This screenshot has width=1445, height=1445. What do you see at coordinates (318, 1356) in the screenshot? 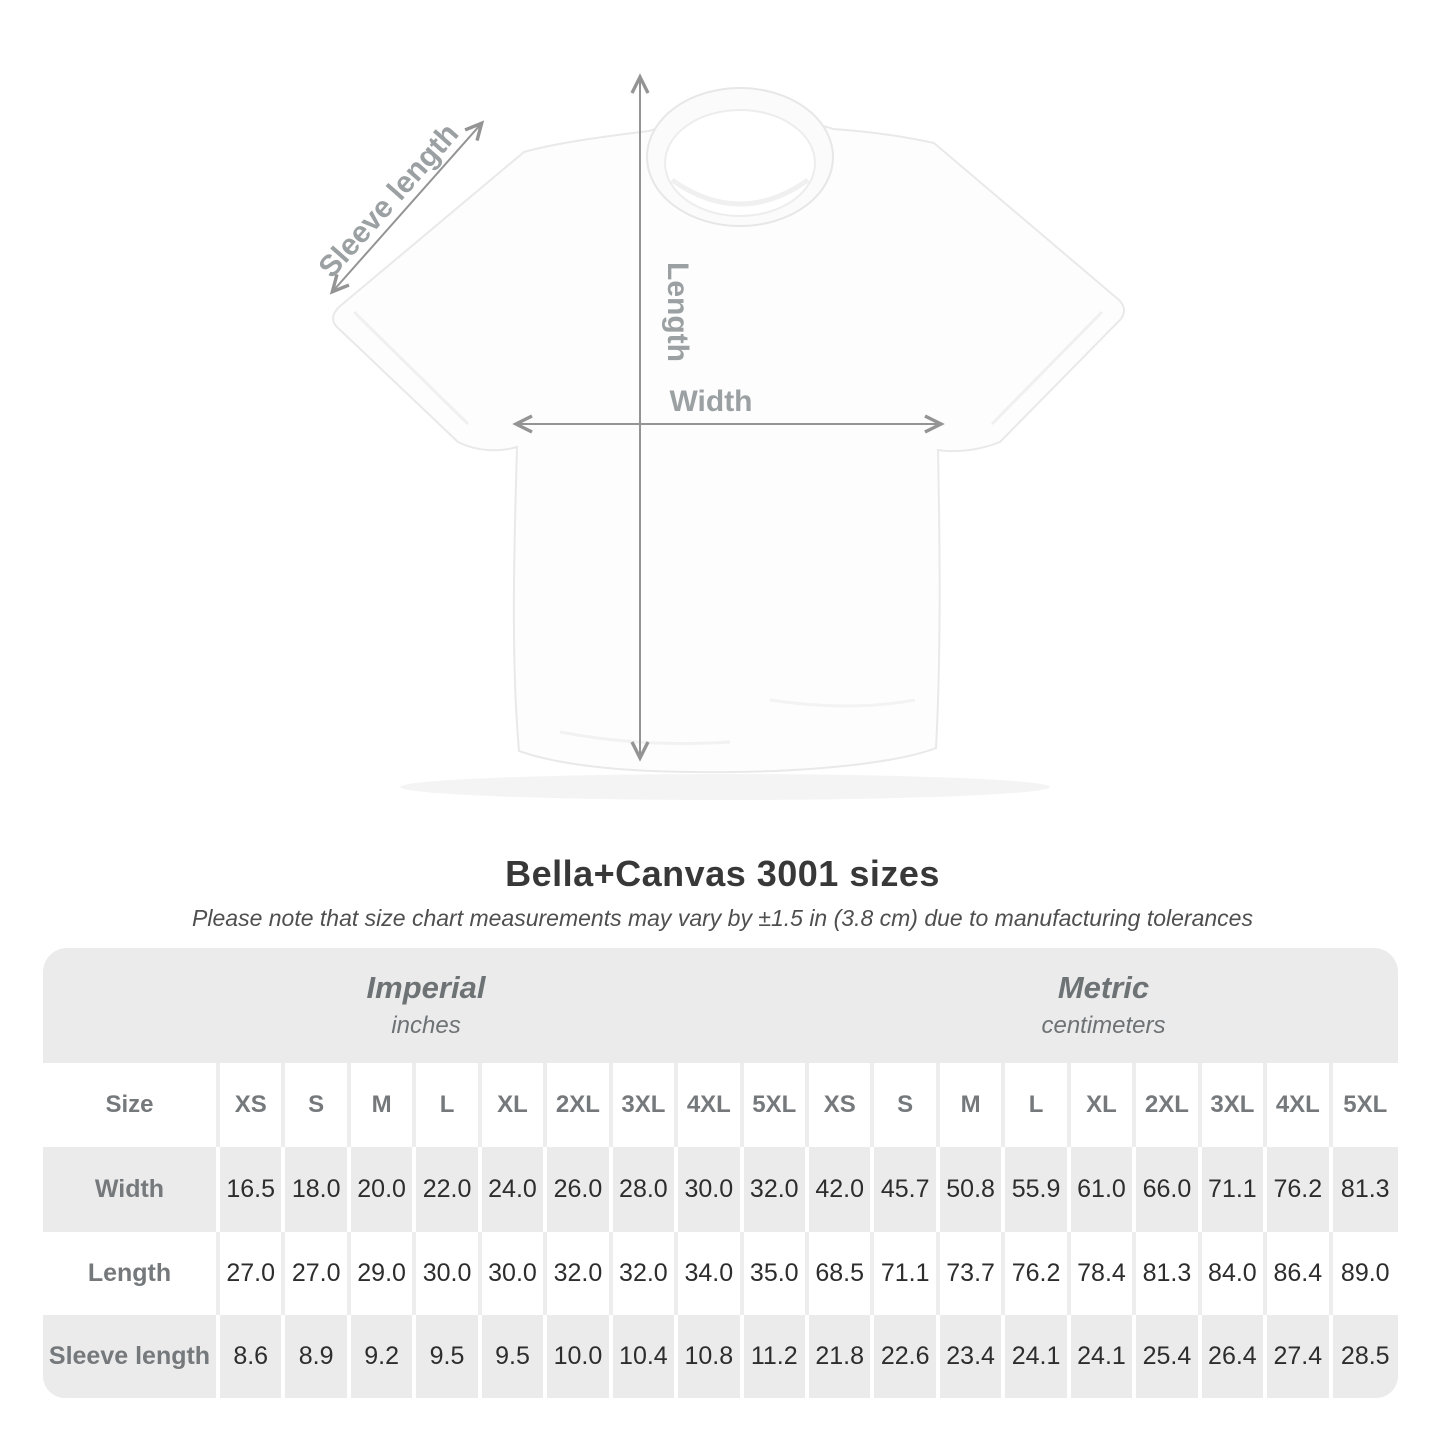
I see `imperial-value-cell: 8.9` at bounding box center [318, 1356].